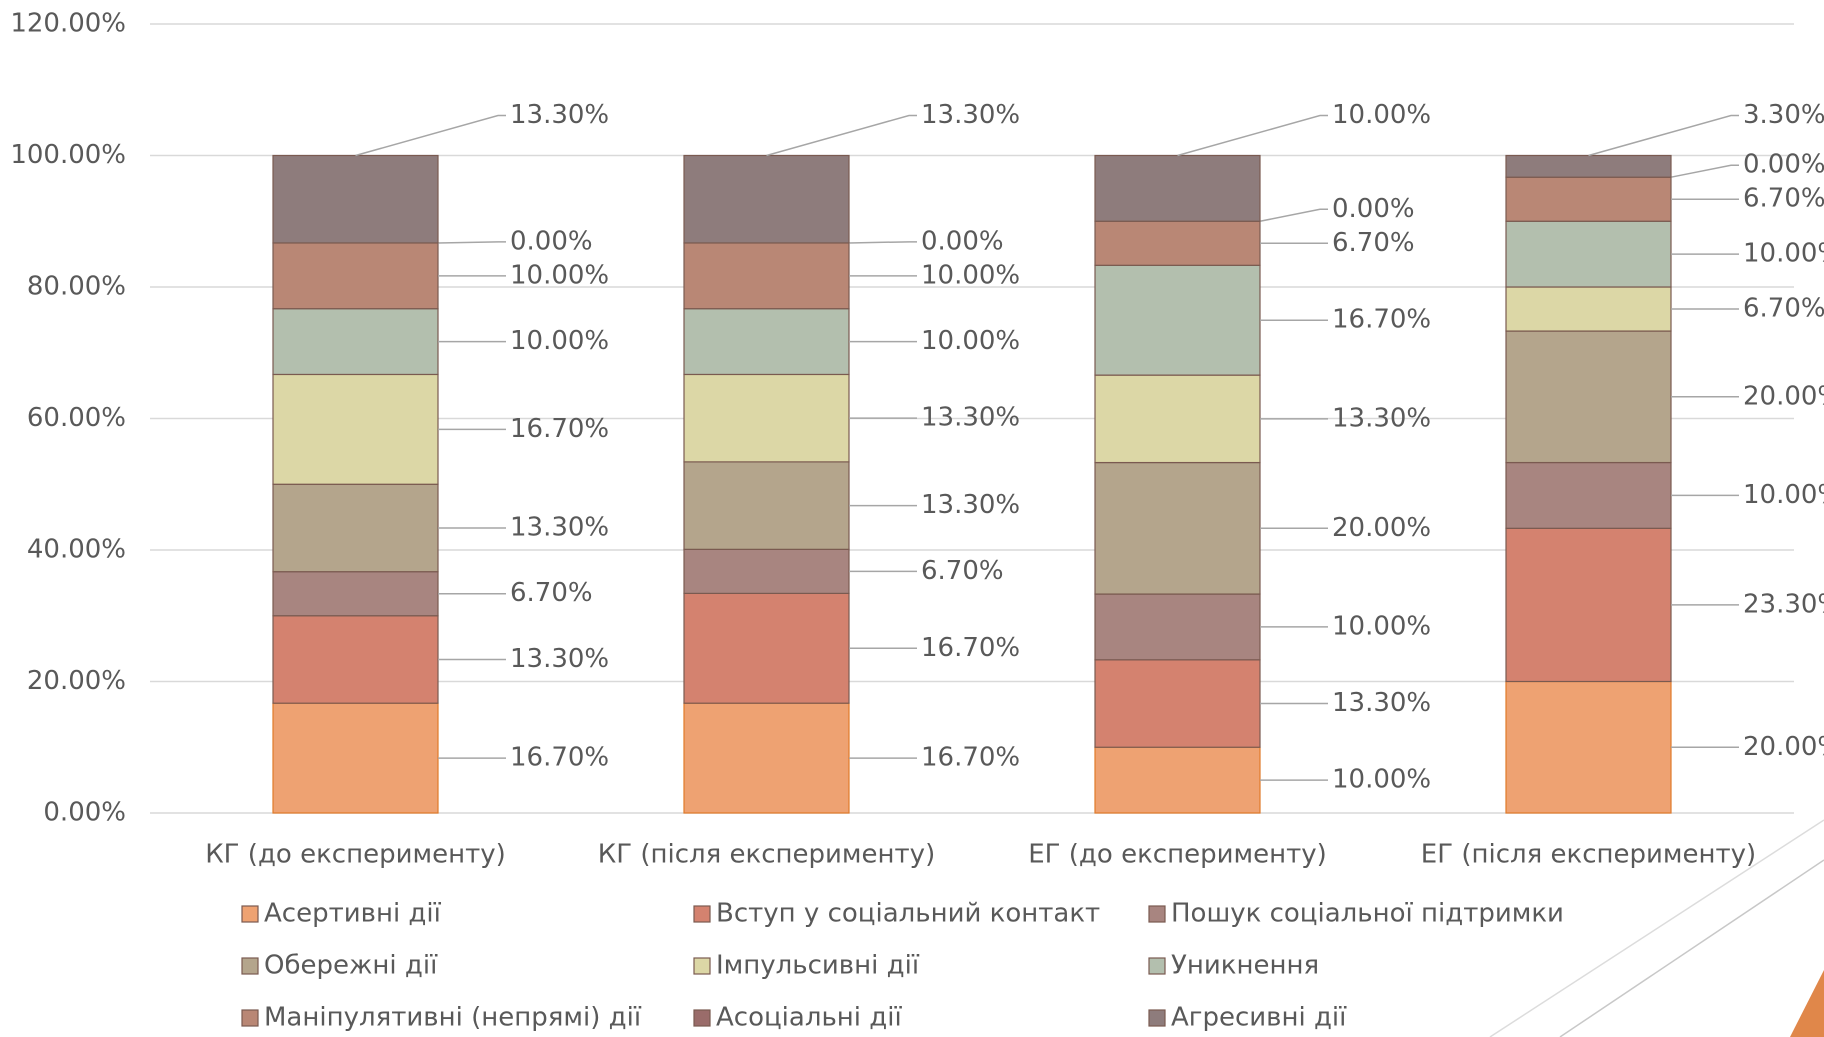  I want to click on data-label: 3.30%, so click(1783, 115).